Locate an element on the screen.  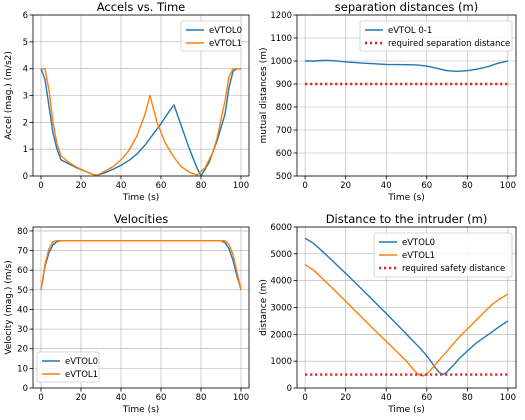
y-tick-label: 60 is located at coordinates (22, 271).